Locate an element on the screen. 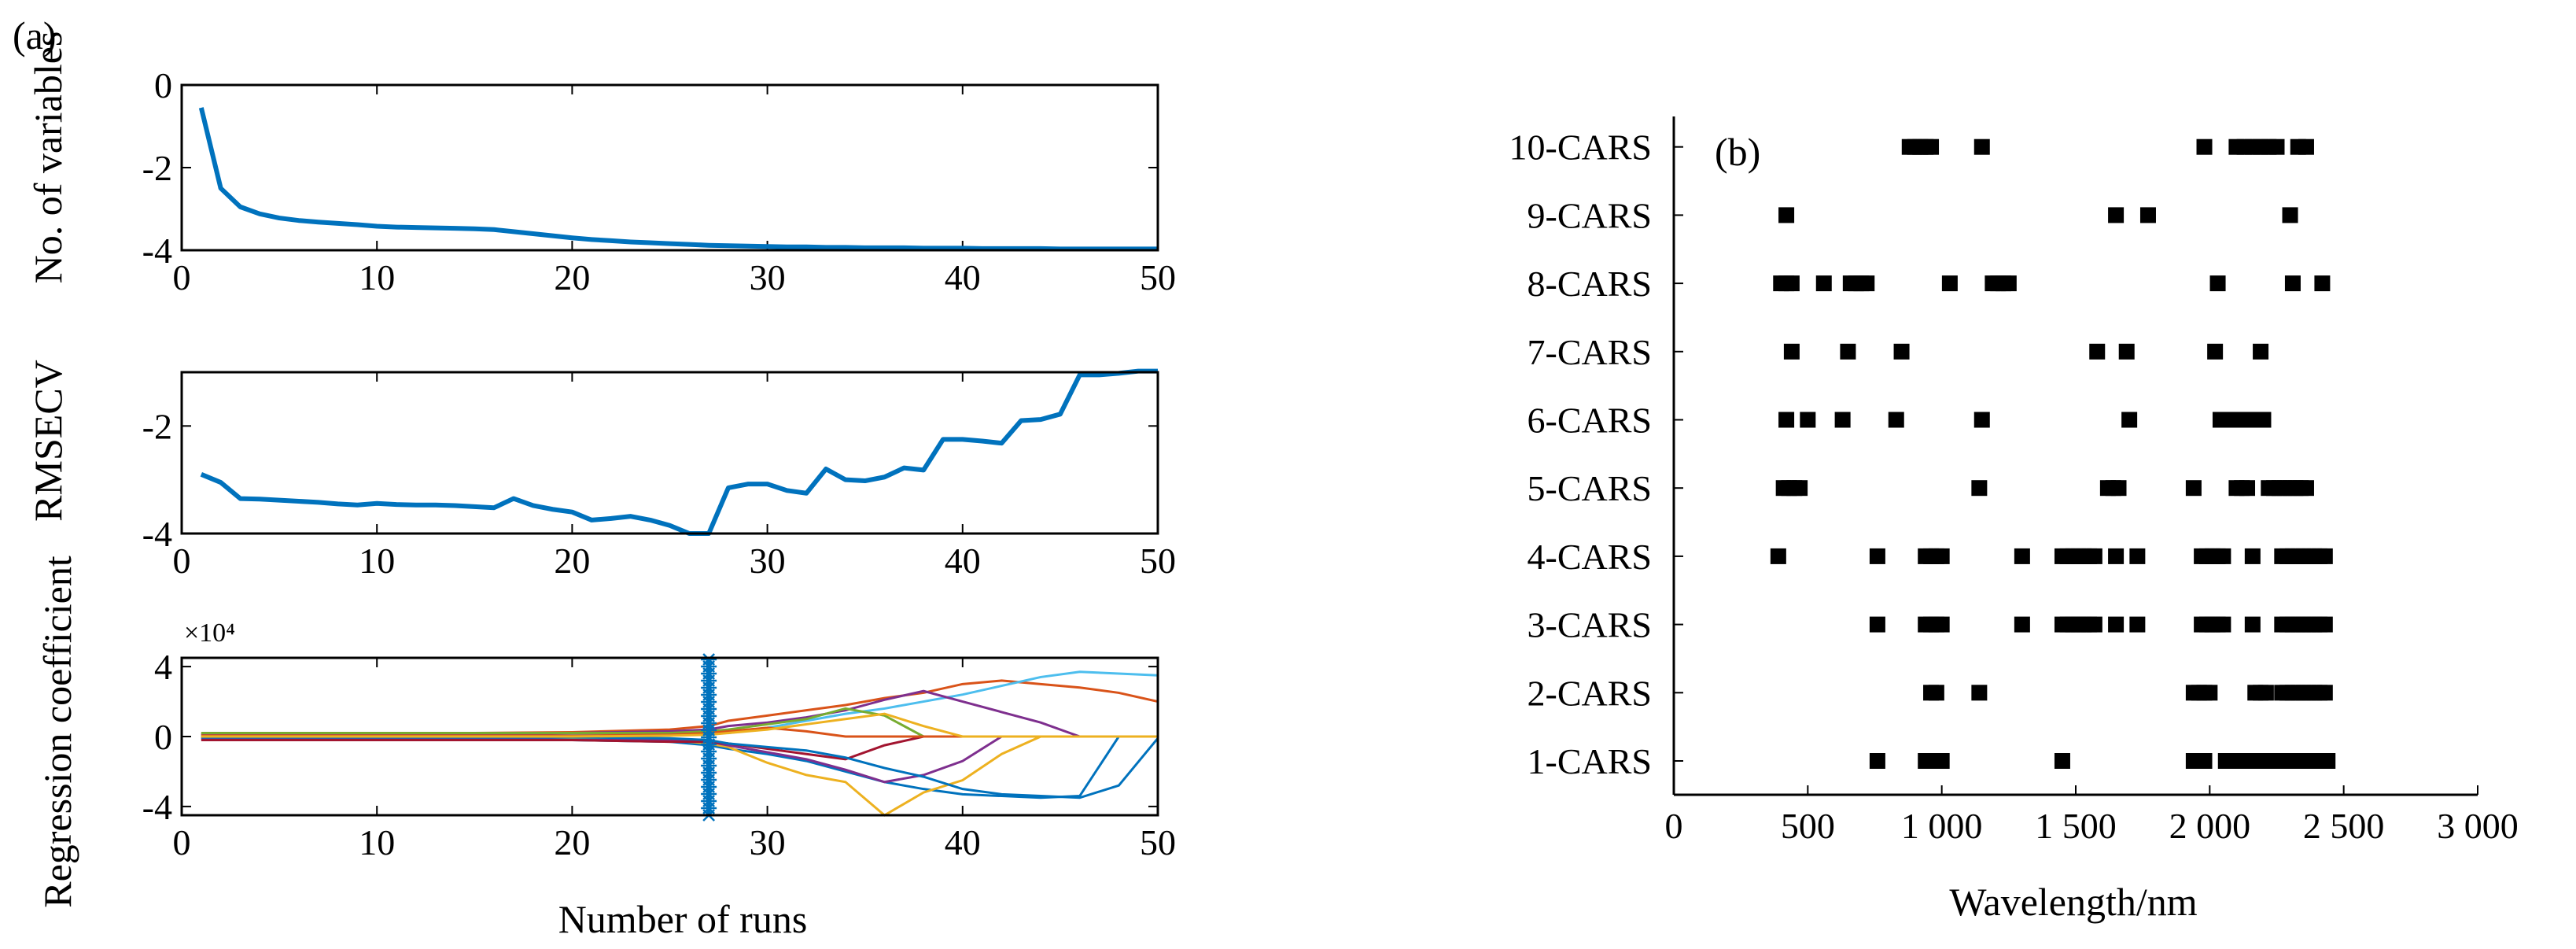 The width and height of the screenshot is (2576, 949). a1-frame is located at coordinates (669, 167).